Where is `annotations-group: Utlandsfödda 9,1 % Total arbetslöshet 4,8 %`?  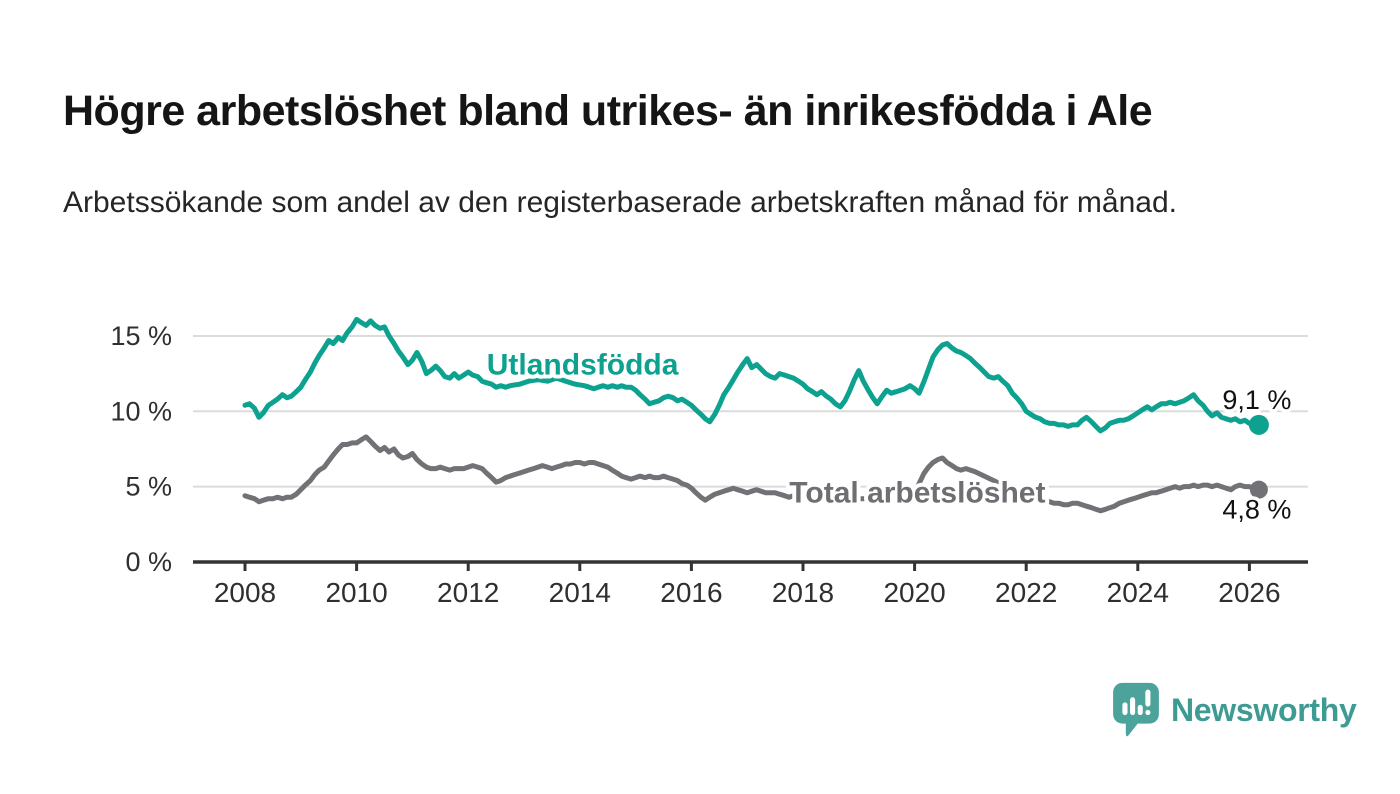 annotations-group: Utlandsfödda 9,1 % Total arbetslöshet 4,8 % is located at coordinates (889, 436).